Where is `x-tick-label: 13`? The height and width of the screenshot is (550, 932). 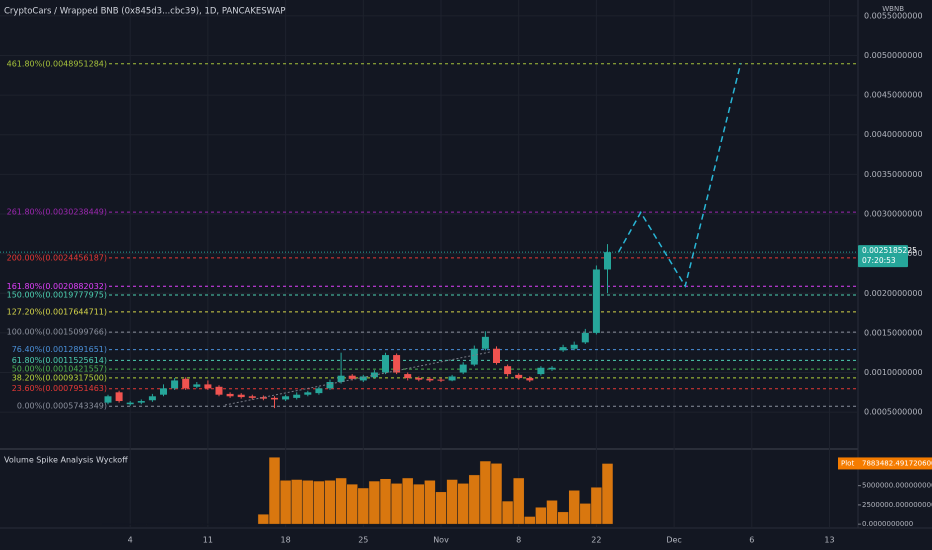 x-tick-label: 13 is located at coordinates (829, 540).